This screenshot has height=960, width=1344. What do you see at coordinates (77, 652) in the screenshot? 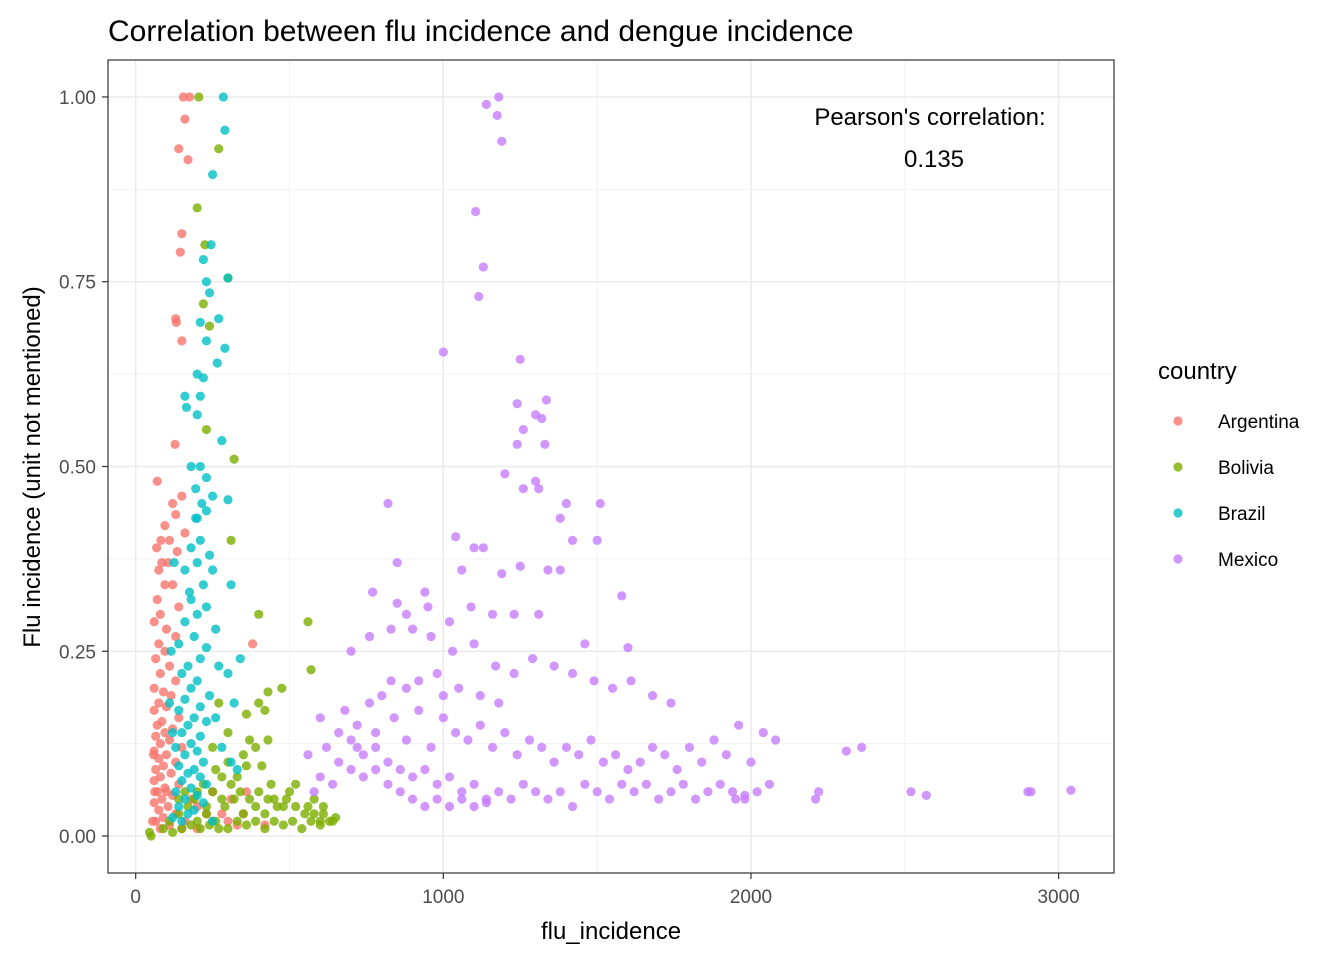
I see `y-tick-label: 0.25` at bounding box center [77, 652].